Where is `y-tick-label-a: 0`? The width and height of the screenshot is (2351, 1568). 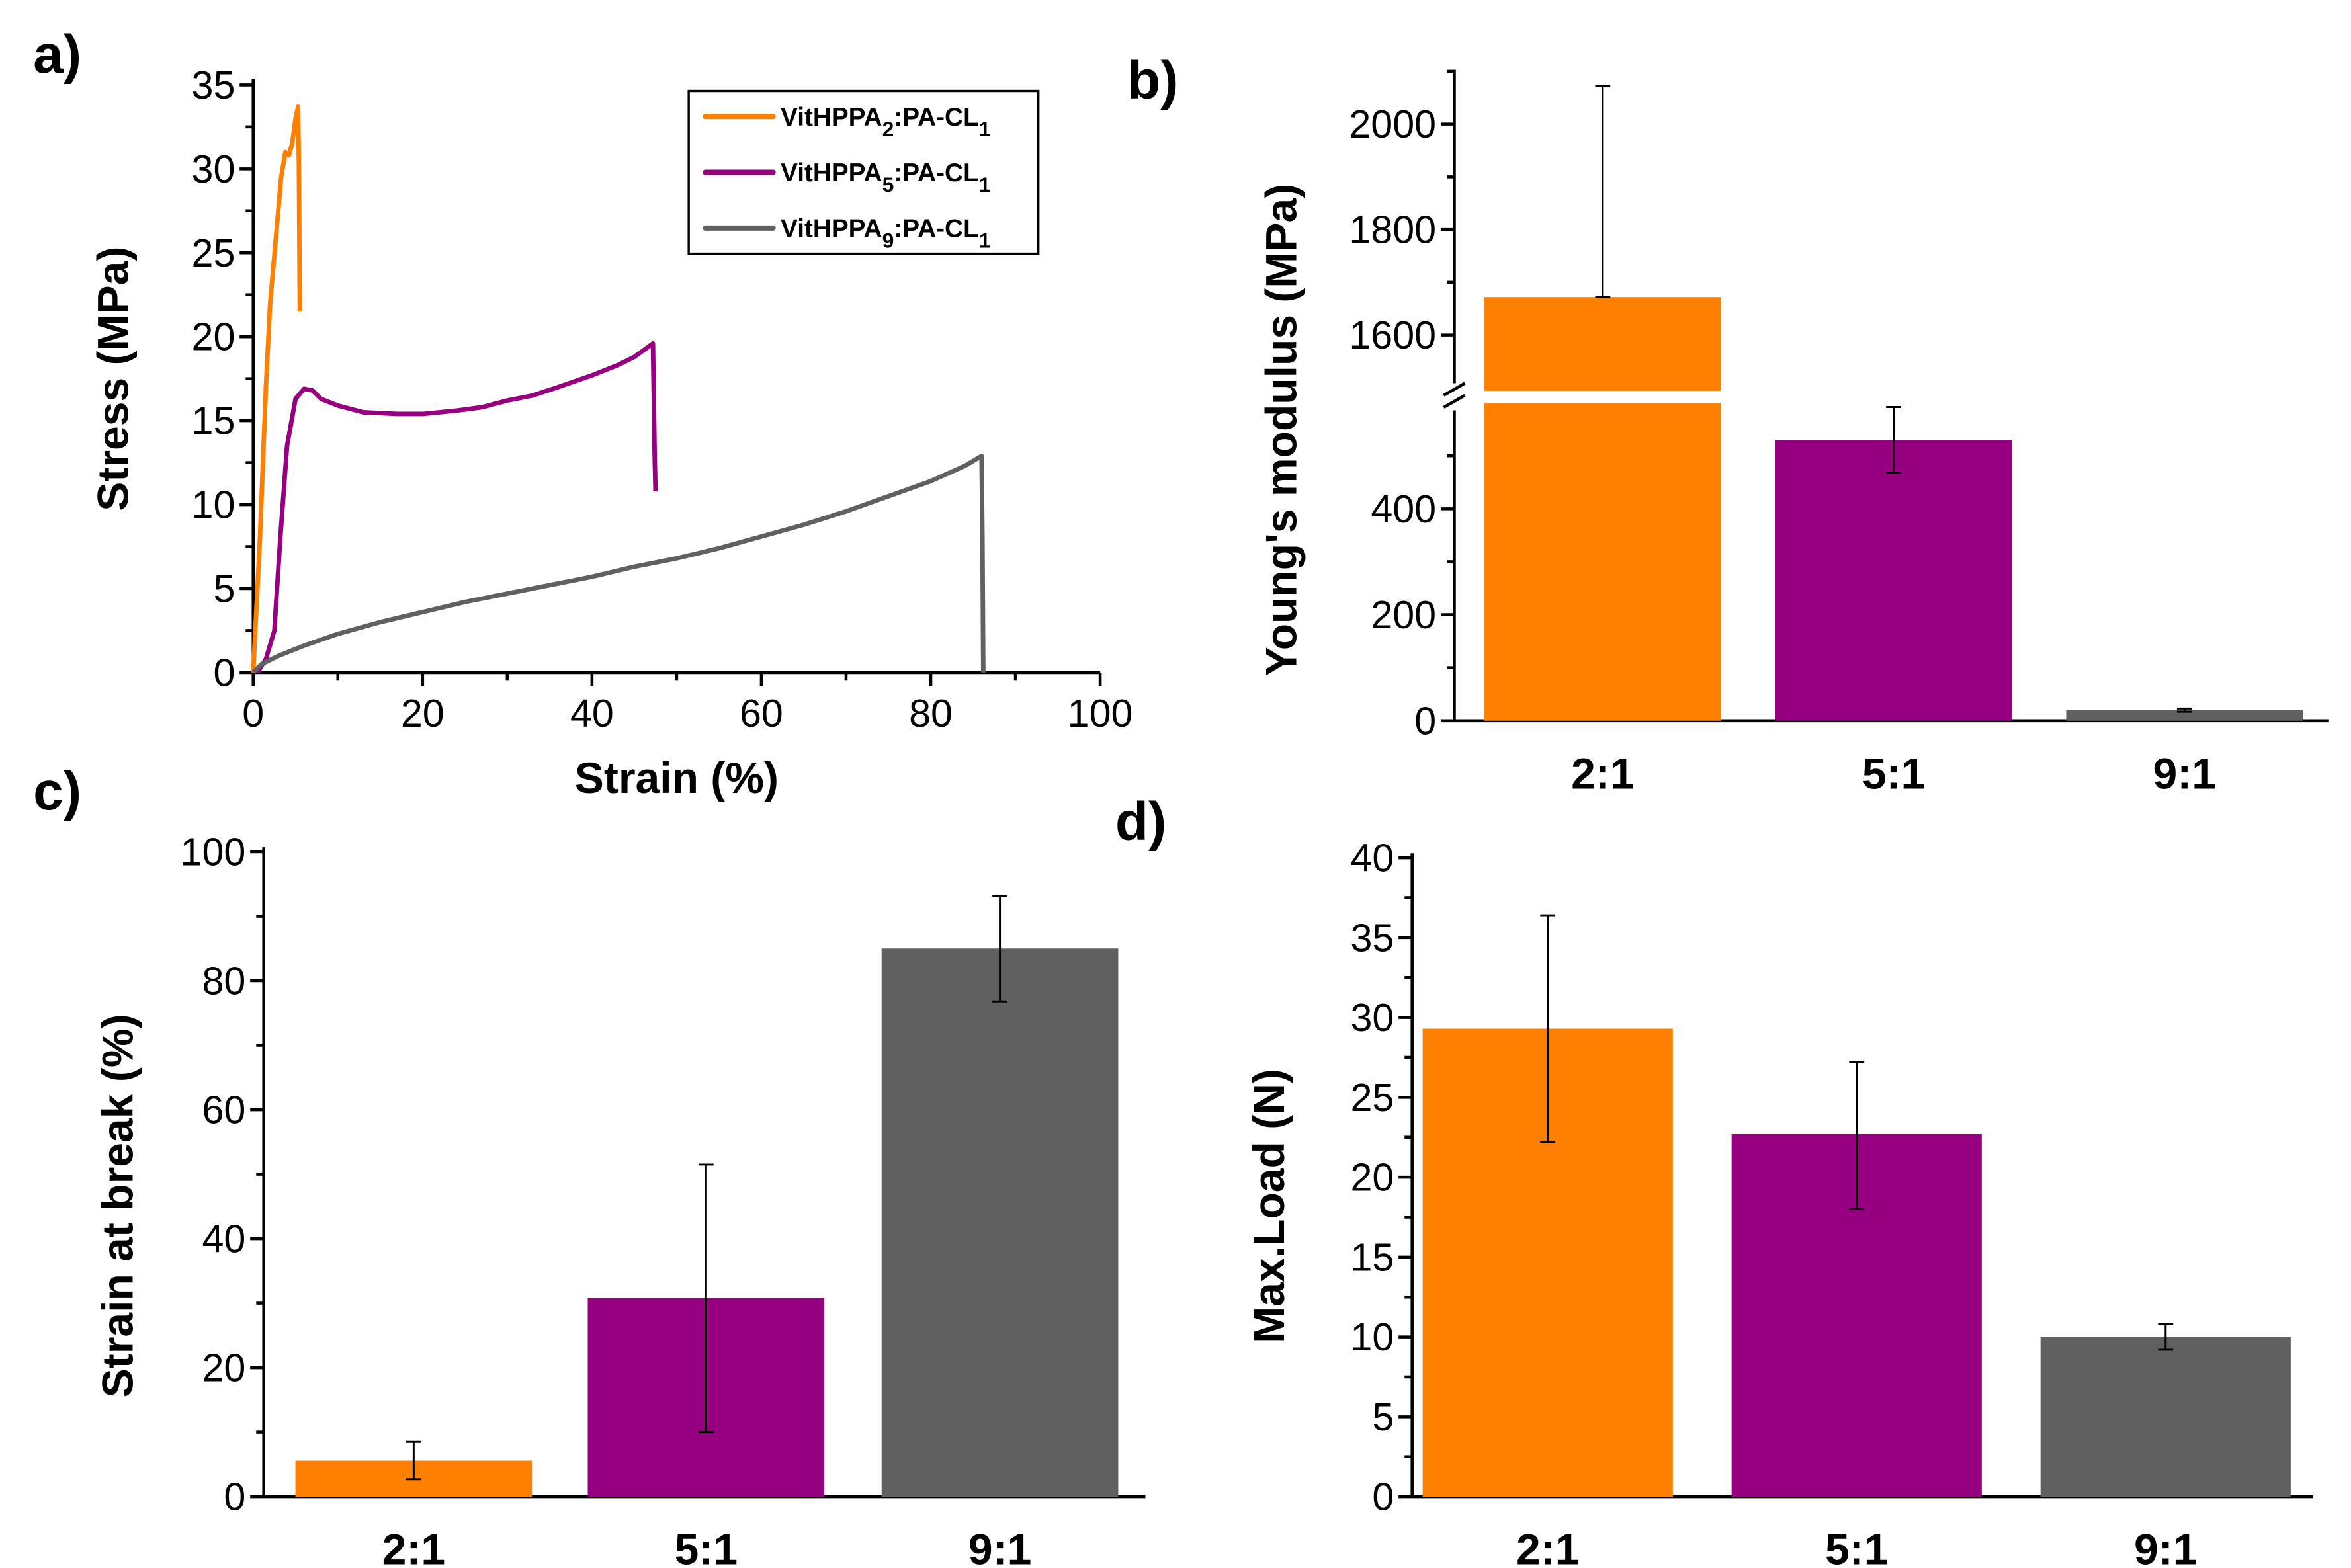
y-tick-label-a: 0 is located at coordinates (224, 672).